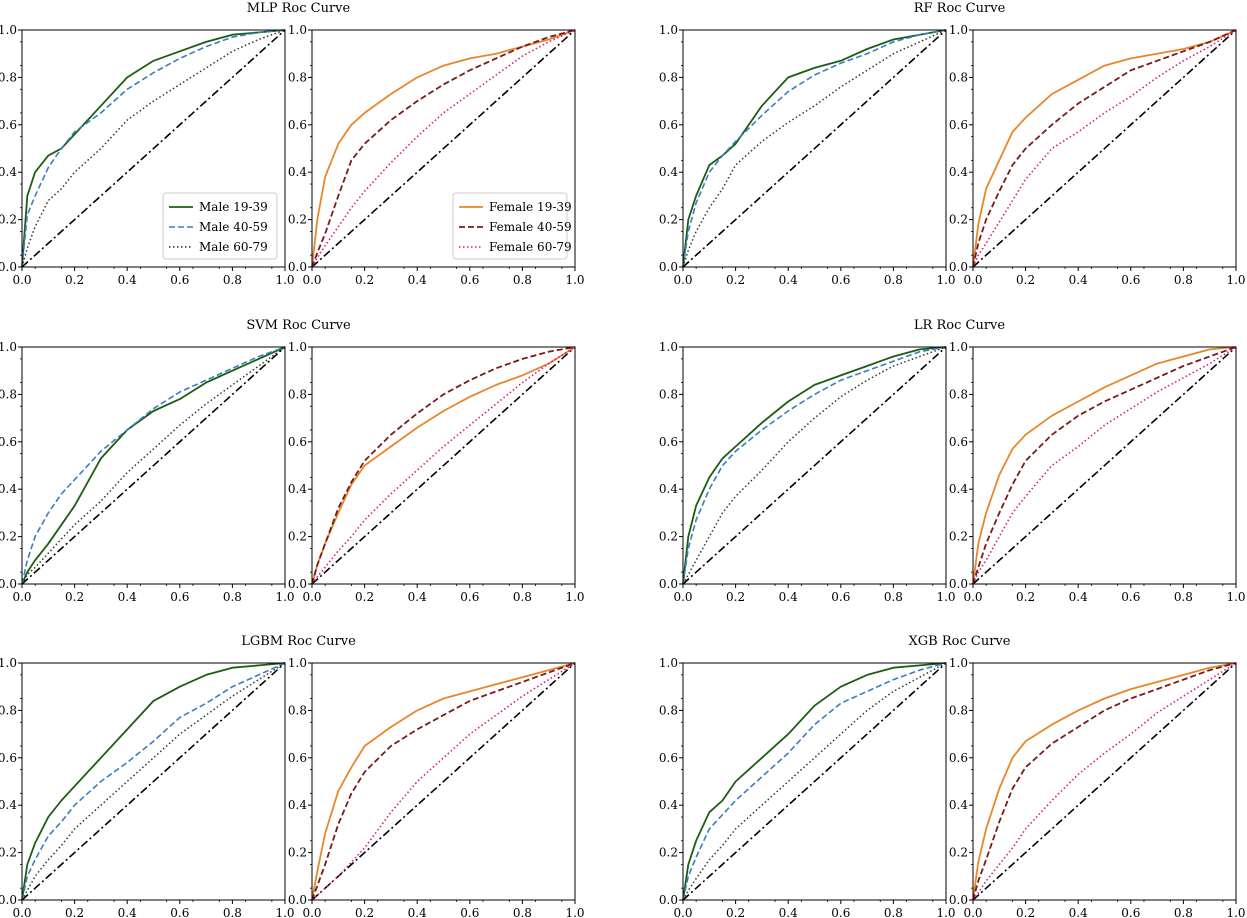 The image size is (1247, 918). What do you see at coordinates (298, 641) in the screenshot?
I see `panel-title: LGBM Roc Curve` at bounding box center [298, 641].